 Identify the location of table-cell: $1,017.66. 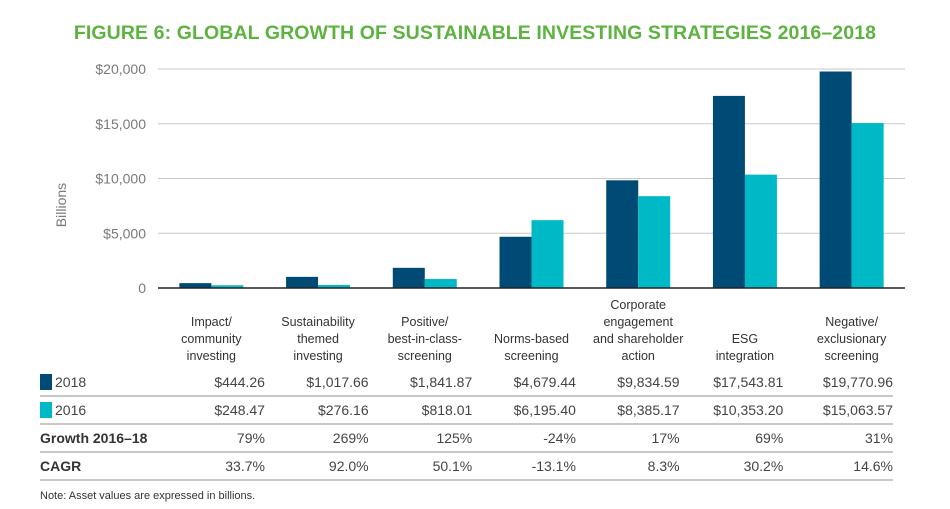
(316, 383).